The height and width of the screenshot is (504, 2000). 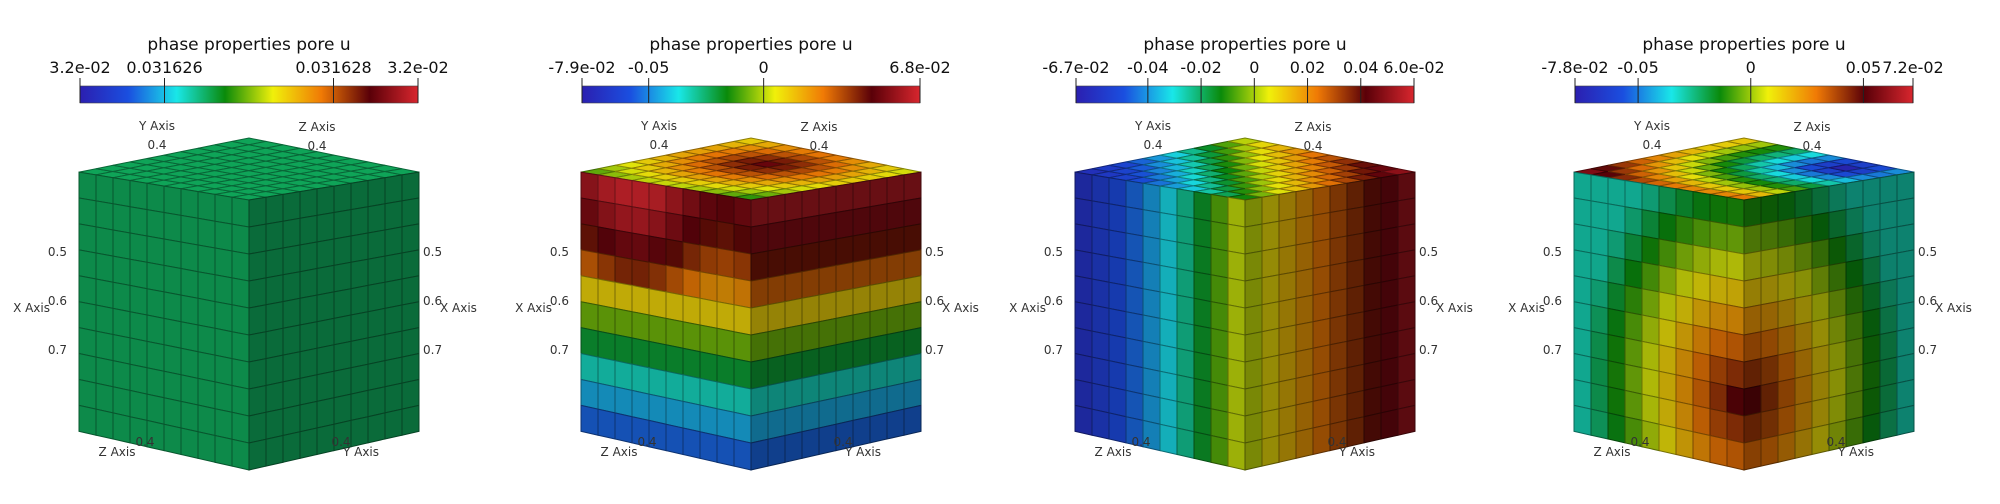 What do you see at coordinates (934, 252) in the screenshot?
I see `x-axis-right-tick: 0.5` at bounding box center [934, 252].